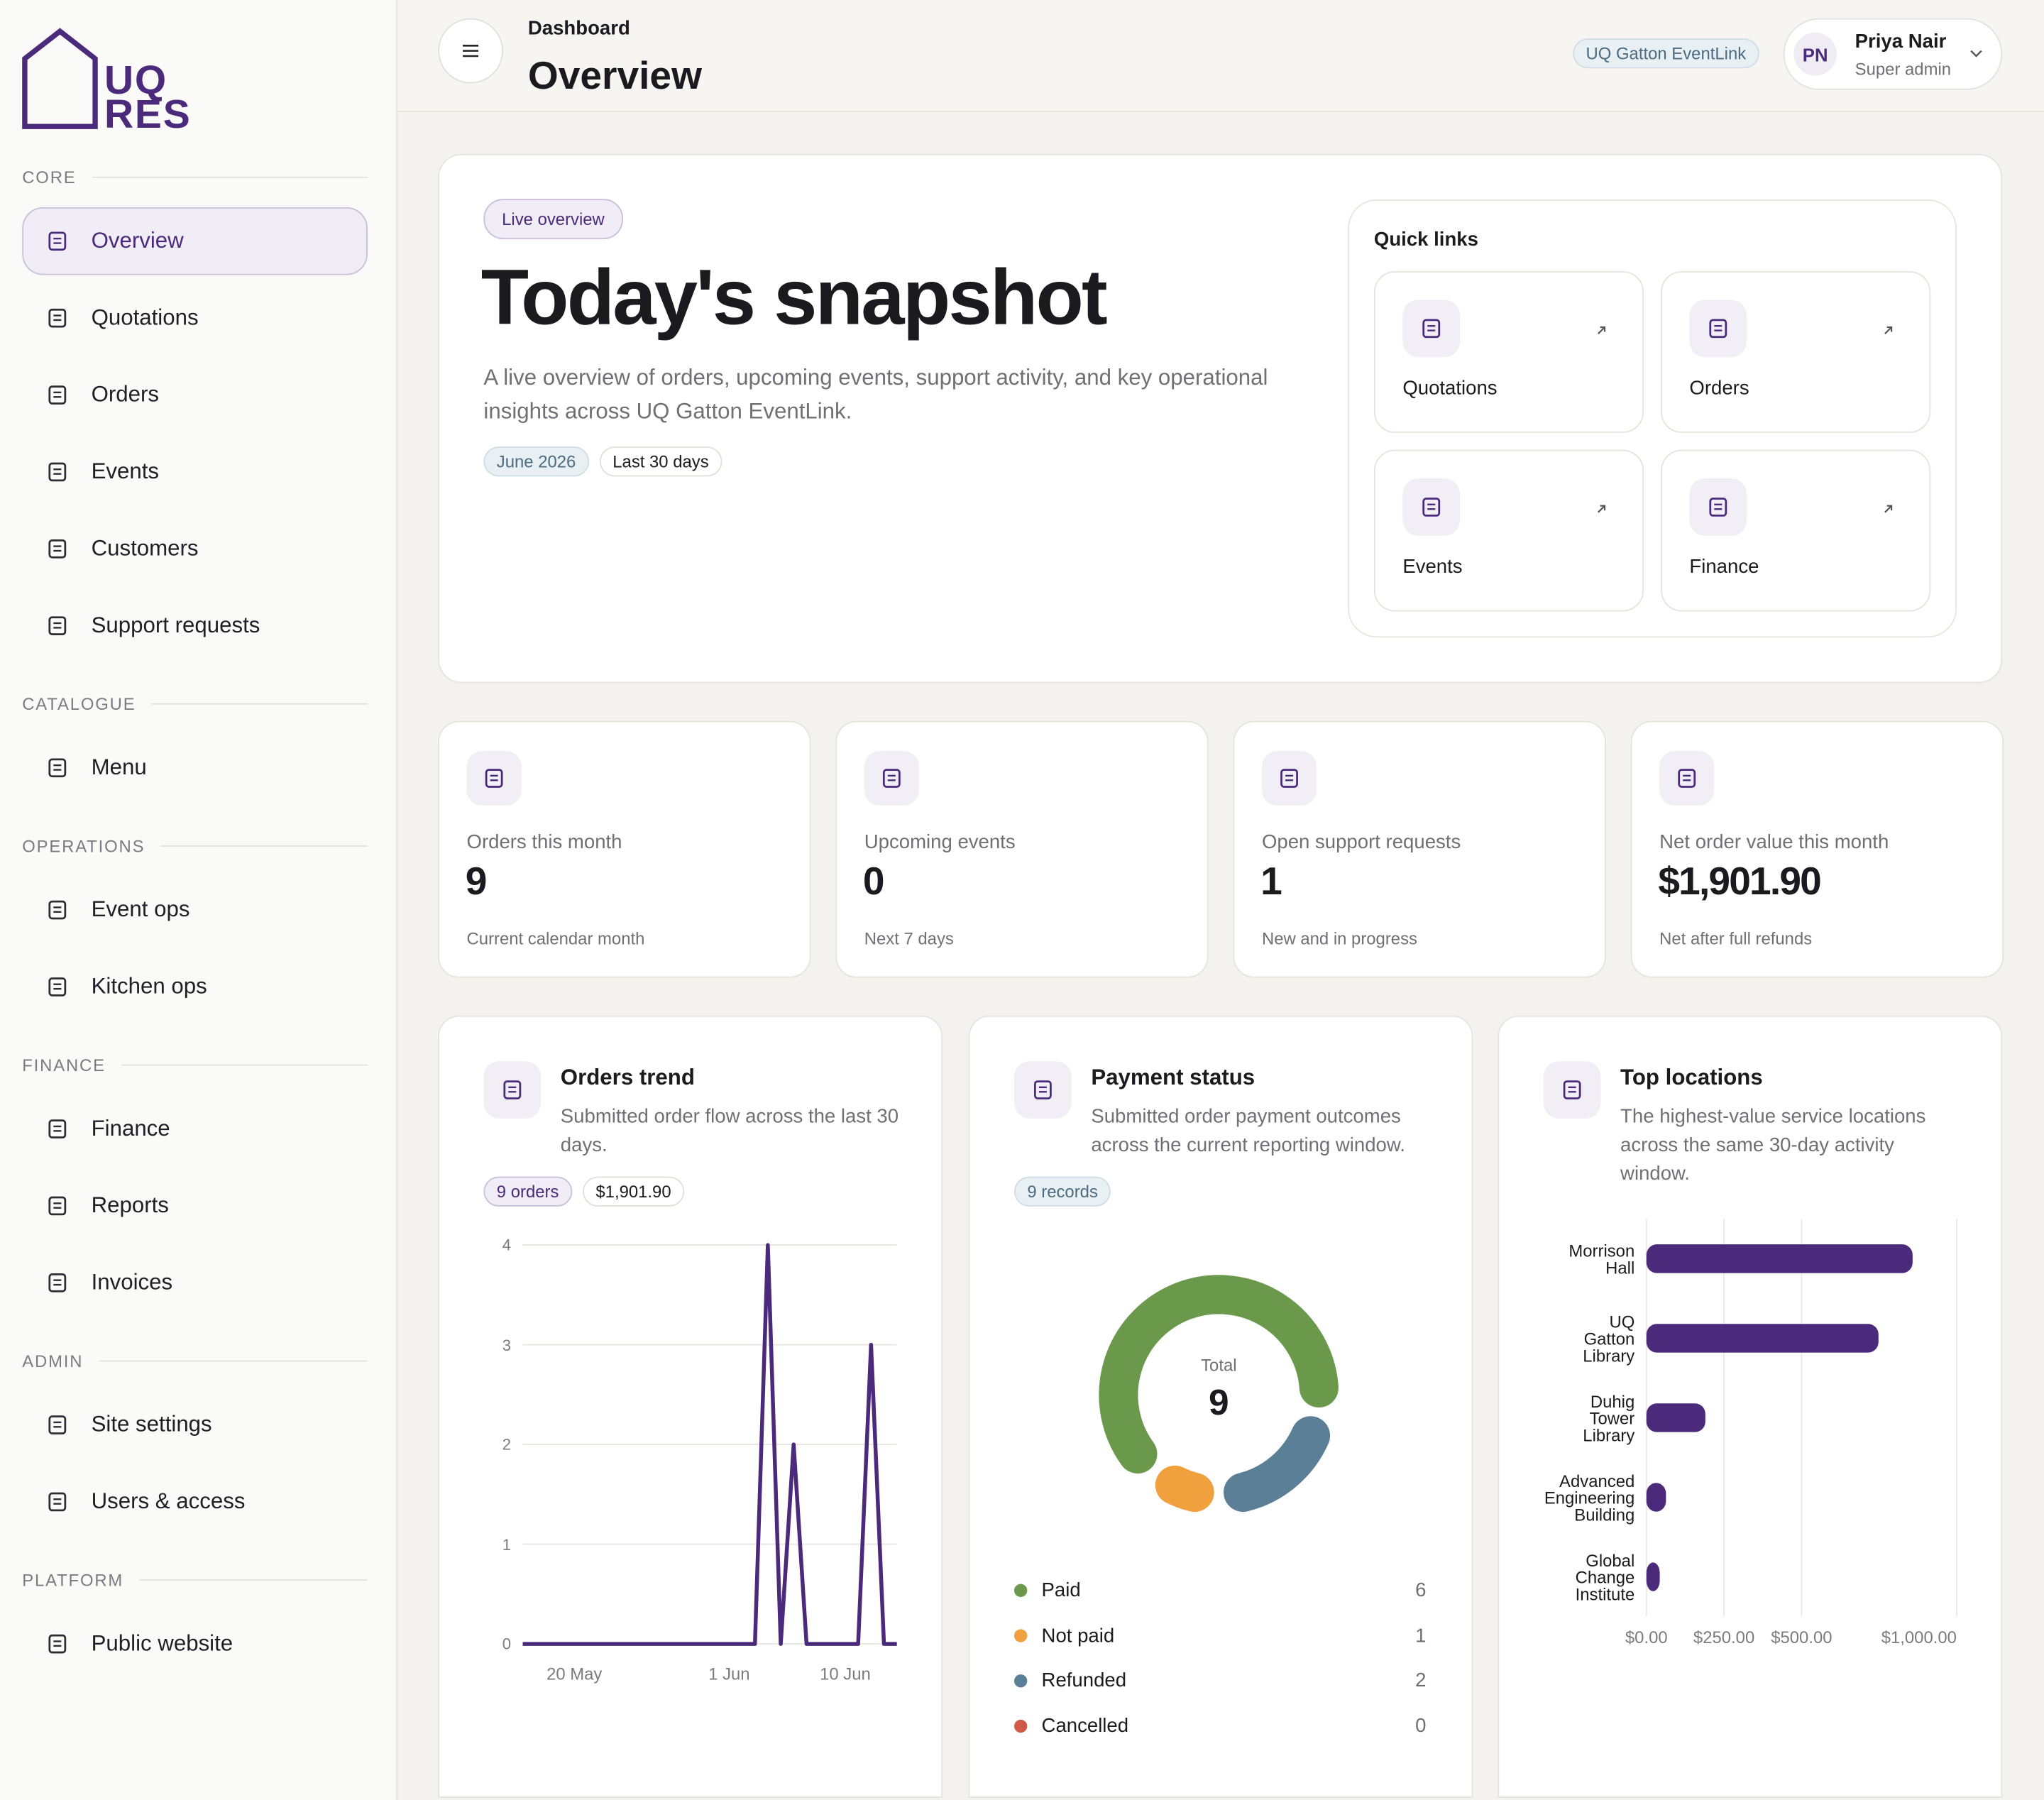  Describe the element at coordinates (1450, 389) in the screenshot. I see `quick-link-label: Quotations` at that location.